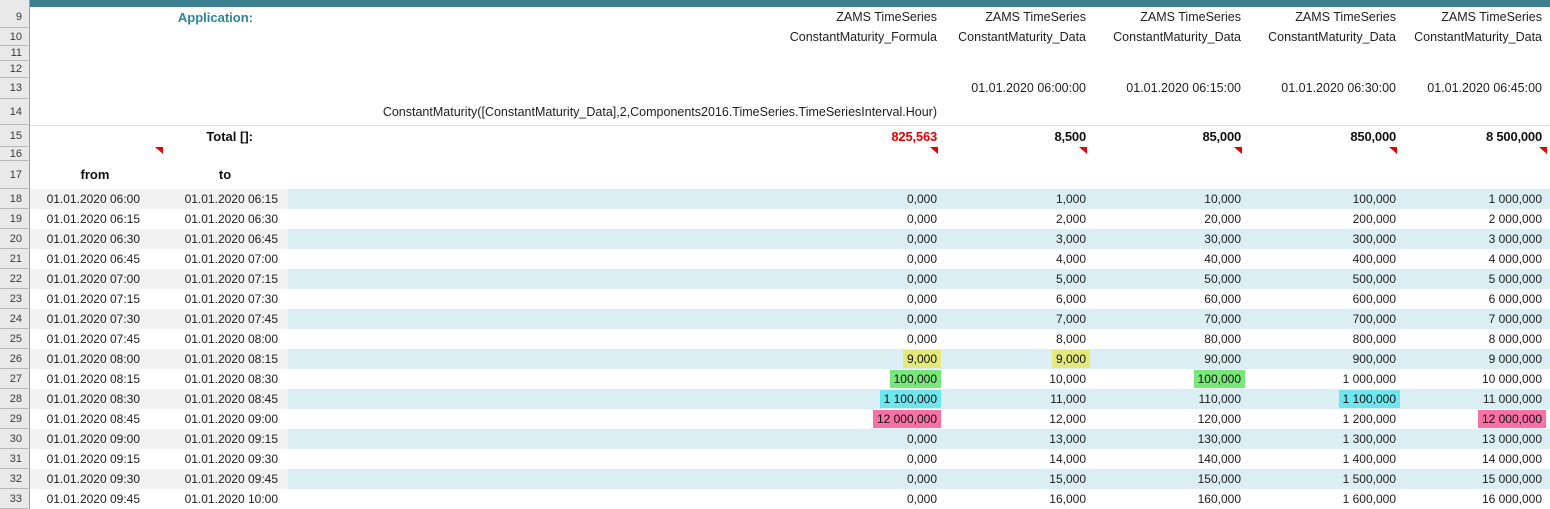  I want to click on from-cell: 01.01.2020 08:15, so click(93, 379).